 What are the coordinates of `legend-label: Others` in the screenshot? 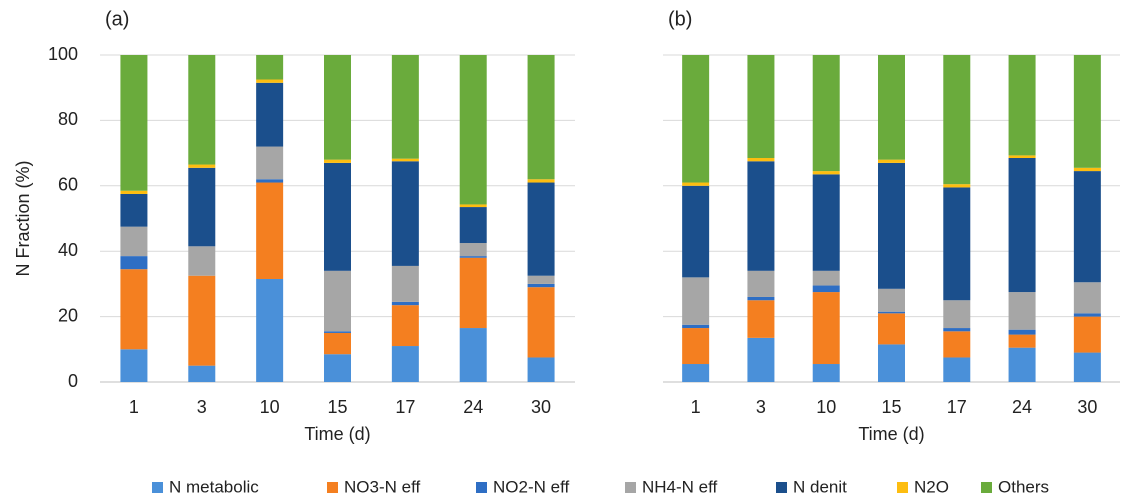 It's located at (1023, 486).